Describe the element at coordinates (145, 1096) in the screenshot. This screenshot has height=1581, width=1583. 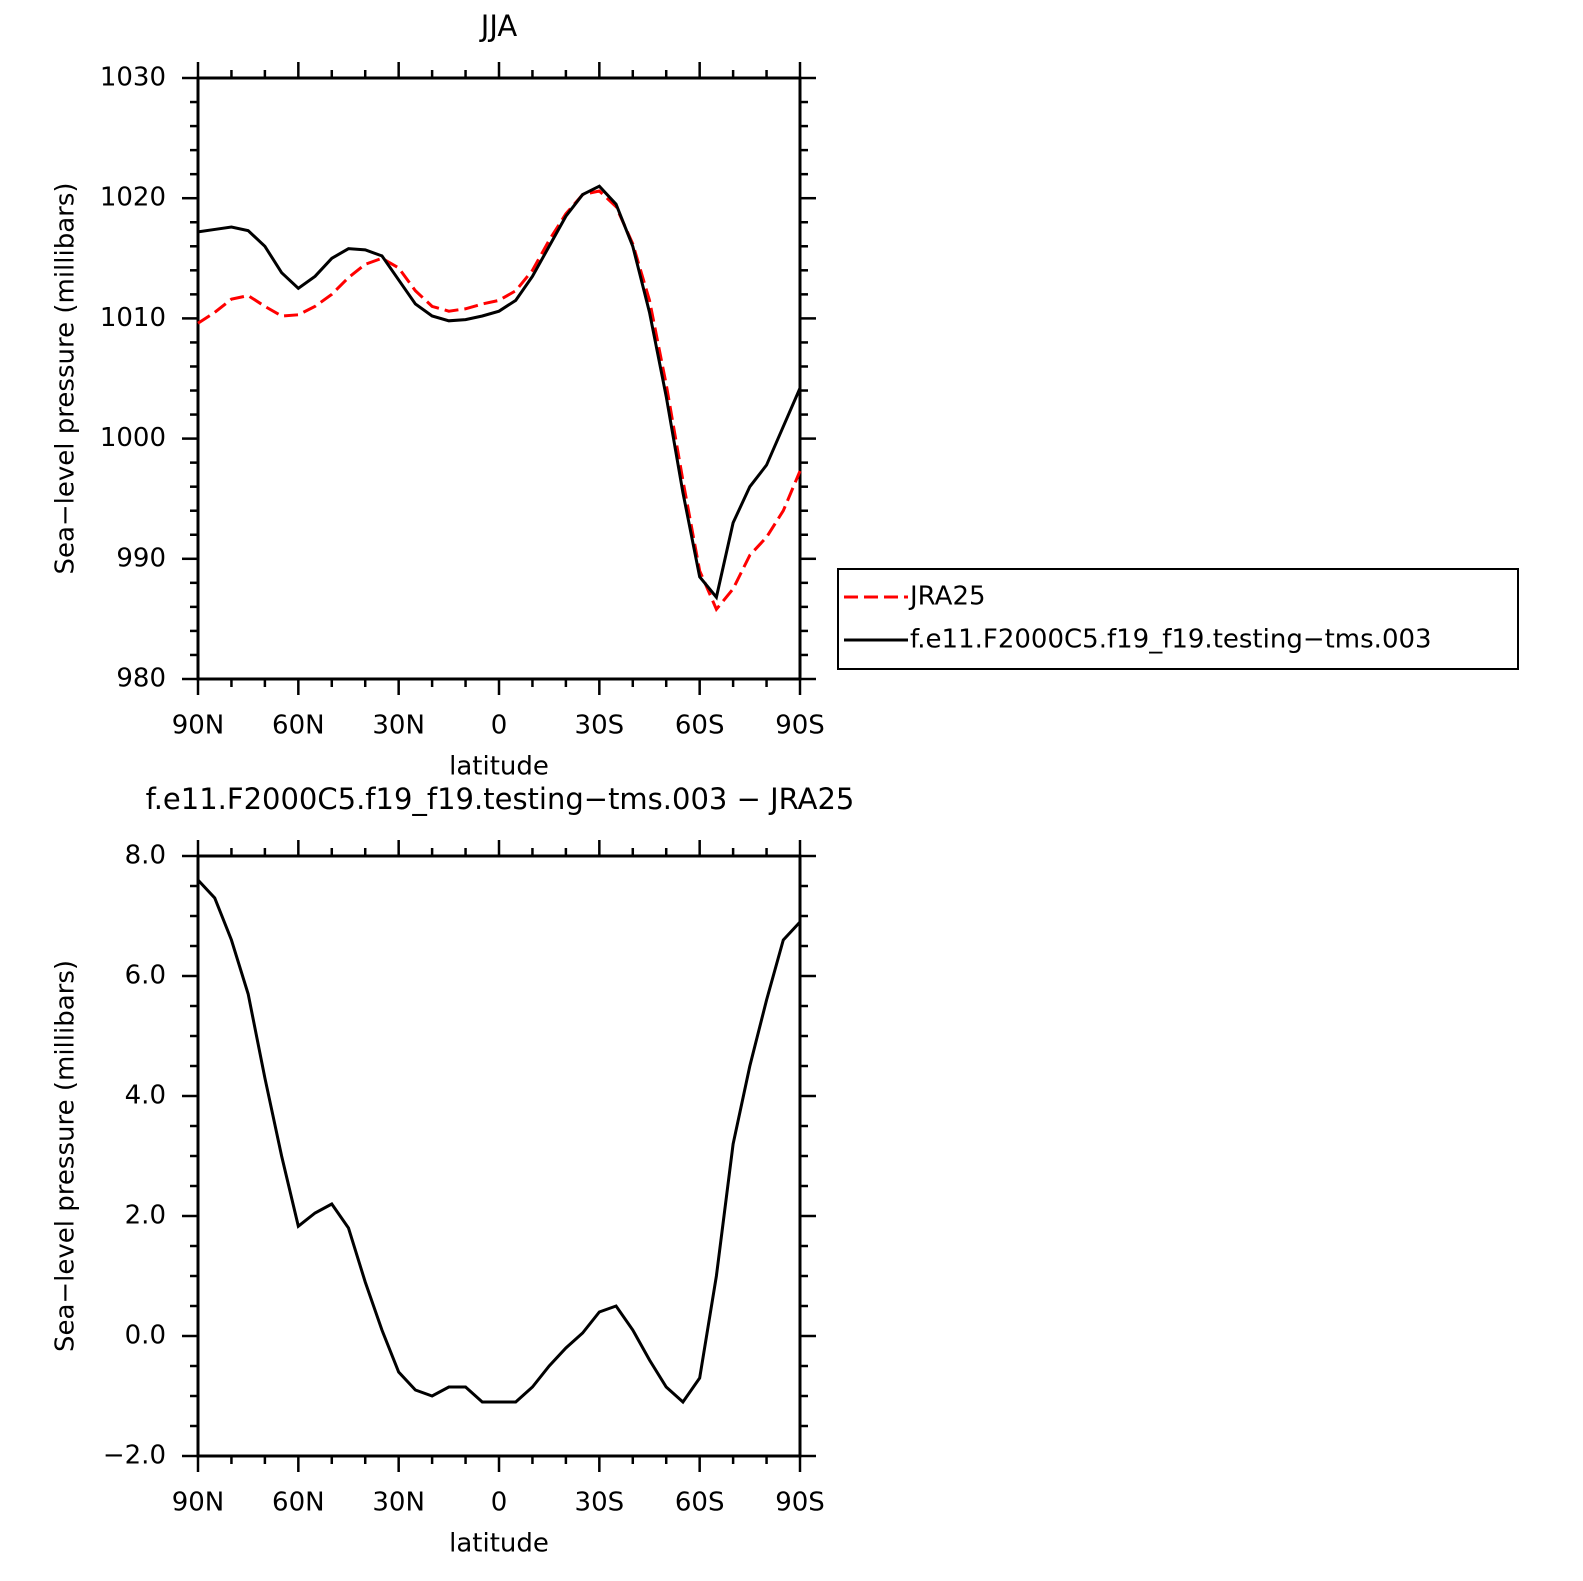
I see `y-tick-label: 4.0` at that location.